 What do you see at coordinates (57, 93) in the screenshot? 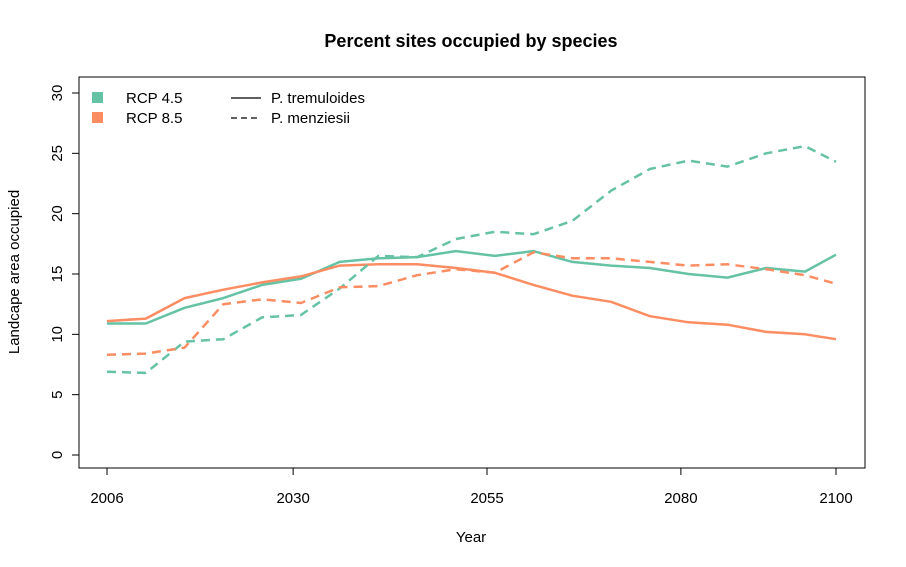
I see `y-tick-label: 30` at bounding box center [57, 93].